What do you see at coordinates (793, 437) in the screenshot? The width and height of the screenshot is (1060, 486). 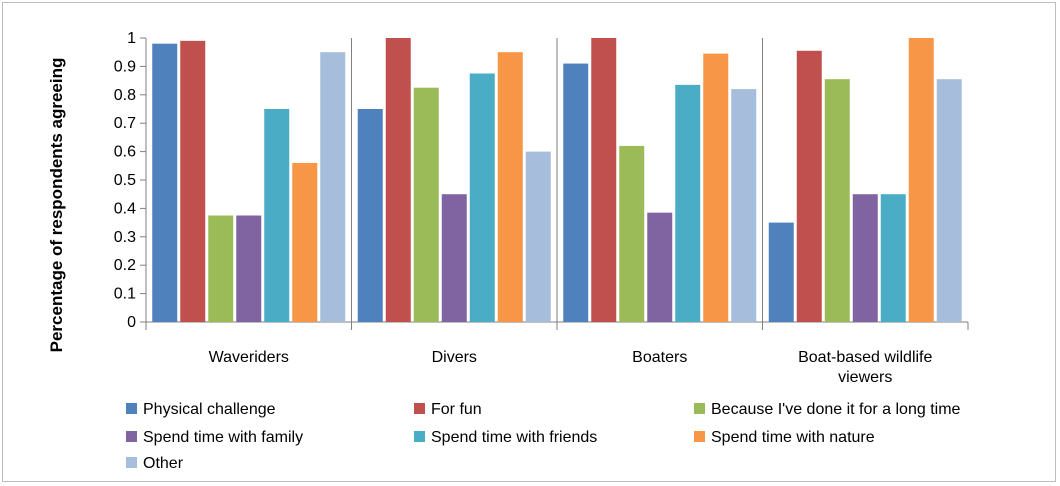 I see `legend-label: Spend time with nature` at bounding box center [793, 437].